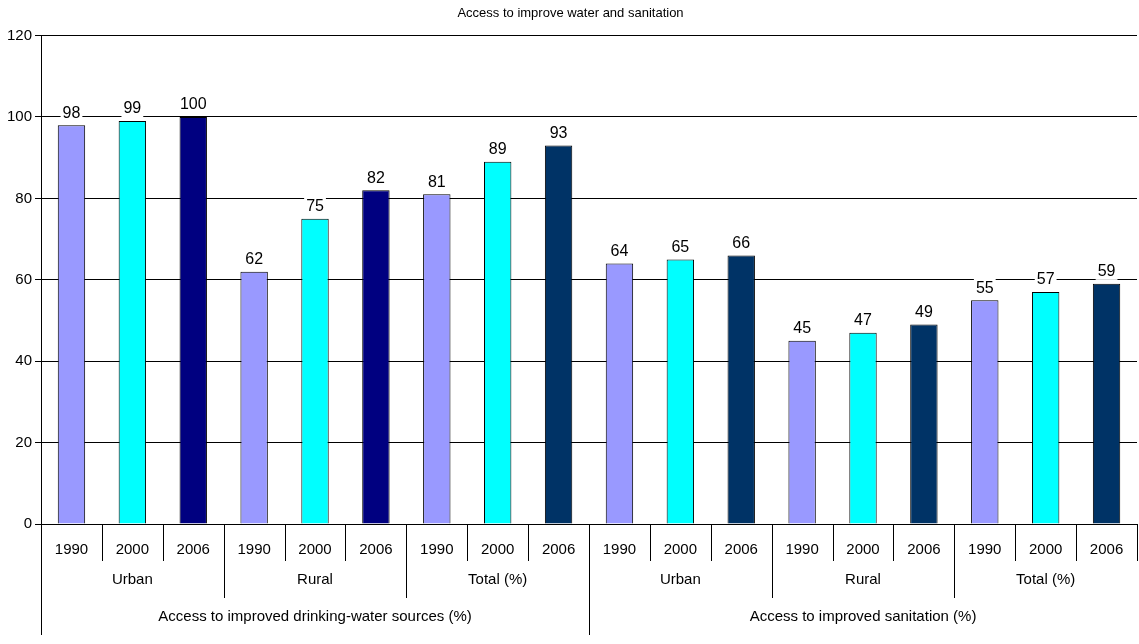  I want to click on data-label: 59, so click(1106, 271).